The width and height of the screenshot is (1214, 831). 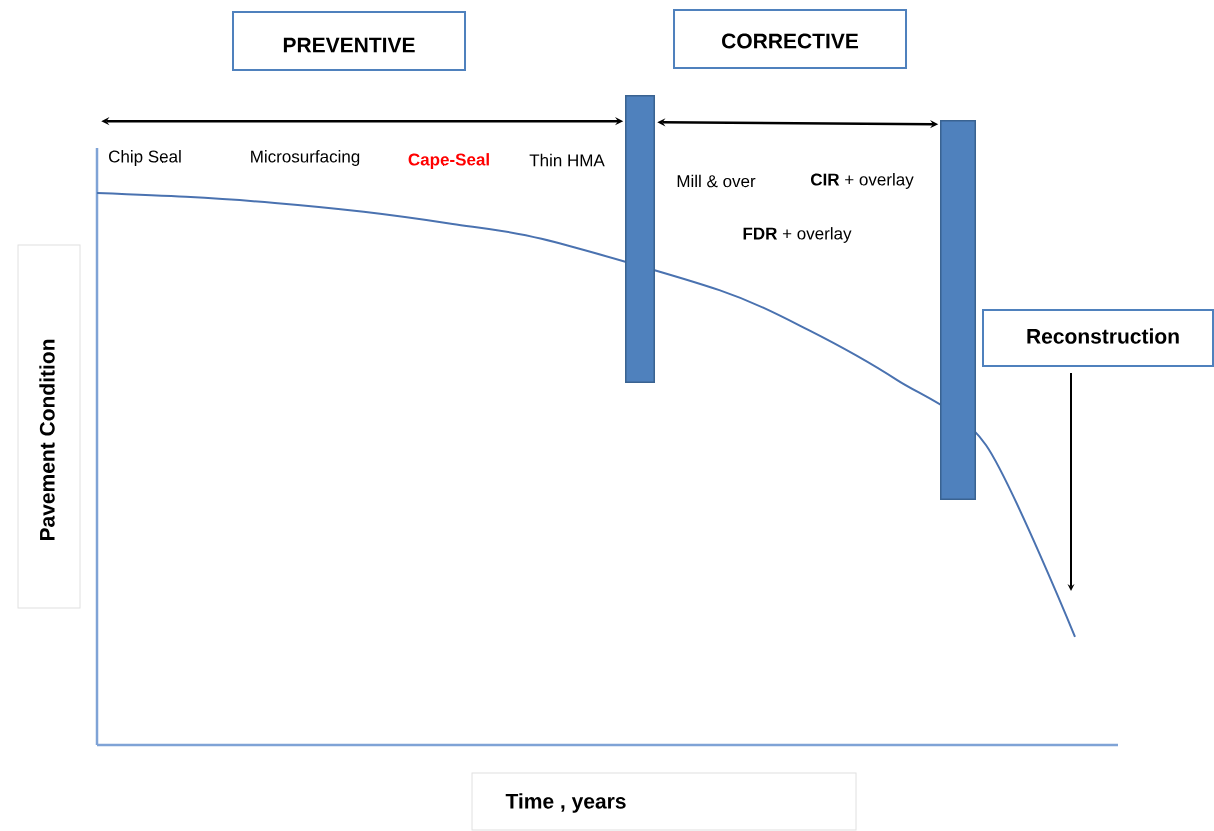 I want to click on text: Chip Seal, so click(x=145, y=158).